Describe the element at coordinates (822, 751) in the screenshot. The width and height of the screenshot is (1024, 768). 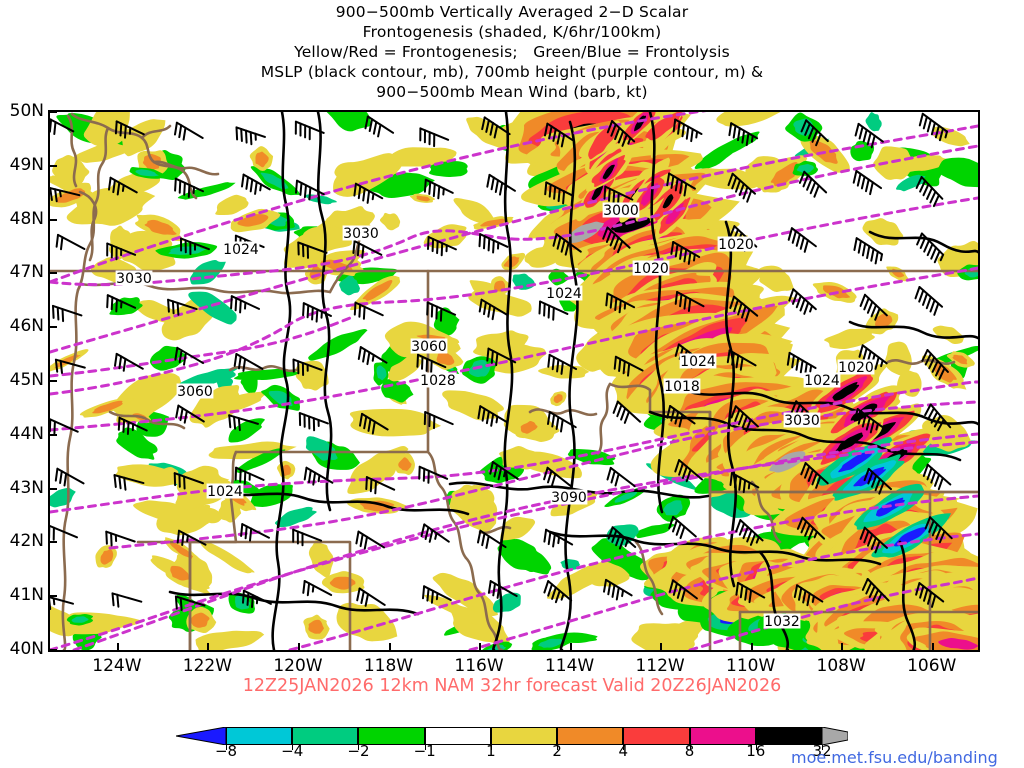
I see `colorbar-label-32: 32` at that location.